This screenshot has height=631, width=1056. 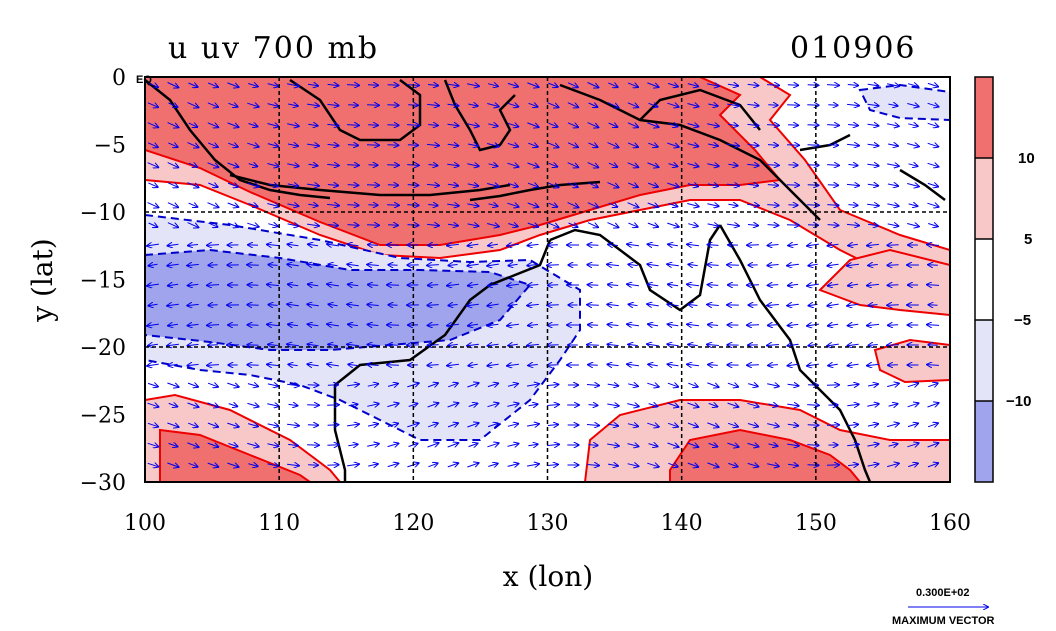 What do you see at coordinates (950, 523) in the screenshot?
I see `x-tick-160: 160` at bounding box center [950, 523].